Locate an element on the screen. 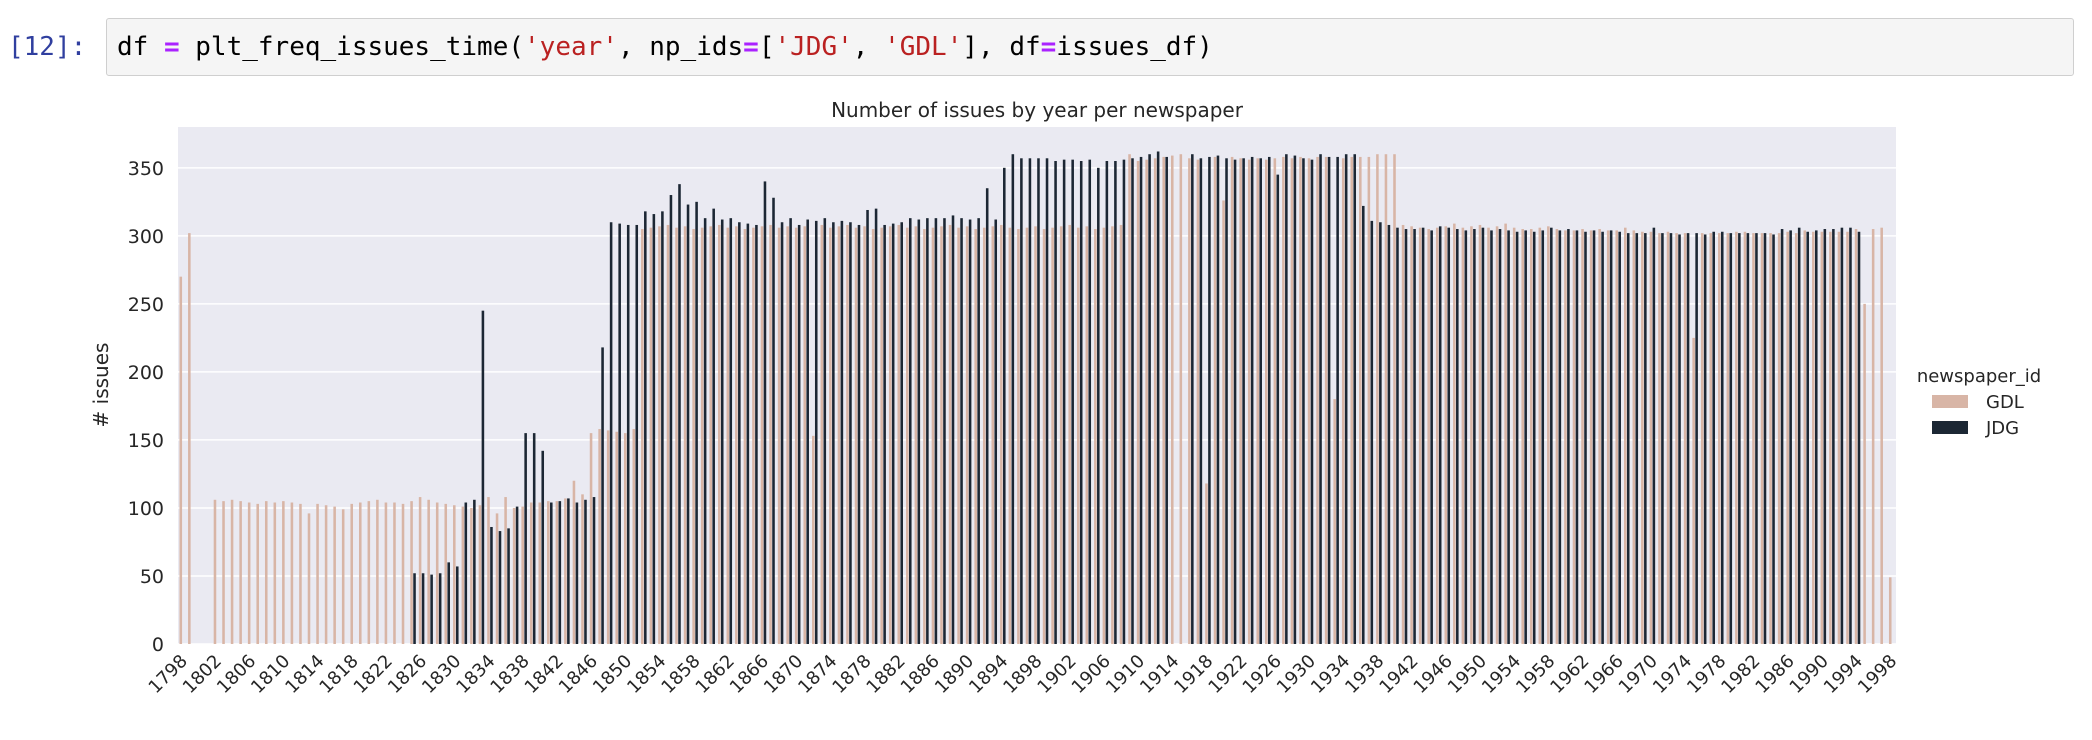 The image size is (2092, 740). bar-jdg-1900 is located at coordinates (1055, 402).